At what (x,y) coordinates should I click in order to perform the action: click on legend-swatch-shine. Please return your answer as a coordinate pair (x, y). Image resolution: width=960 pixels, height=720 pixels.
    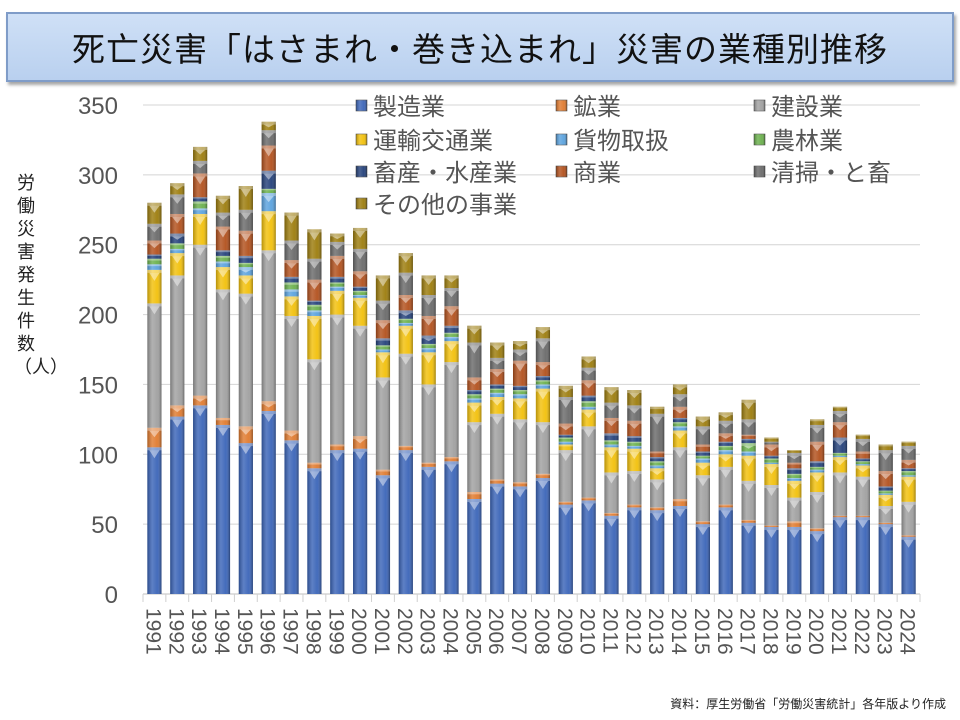
    Looking at the image, I should click on (561, 171).